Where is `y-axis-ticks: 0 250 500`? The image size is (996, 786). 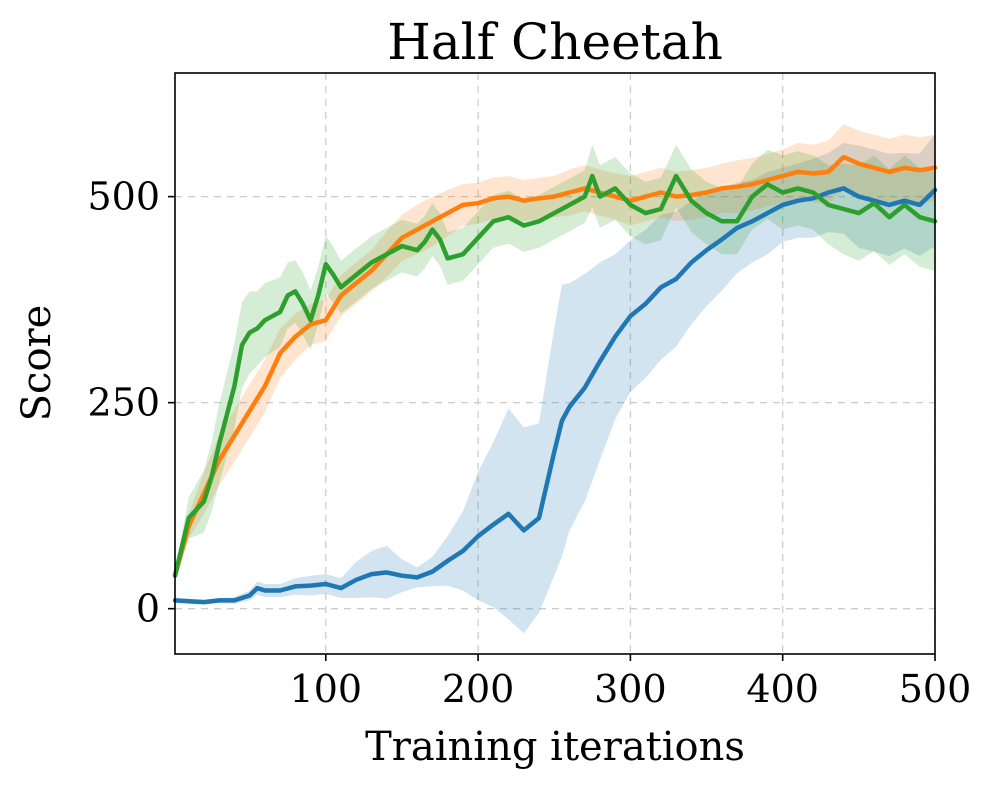 y-axis-ticks: 0 250 500 is located at coordinates (131, 403).